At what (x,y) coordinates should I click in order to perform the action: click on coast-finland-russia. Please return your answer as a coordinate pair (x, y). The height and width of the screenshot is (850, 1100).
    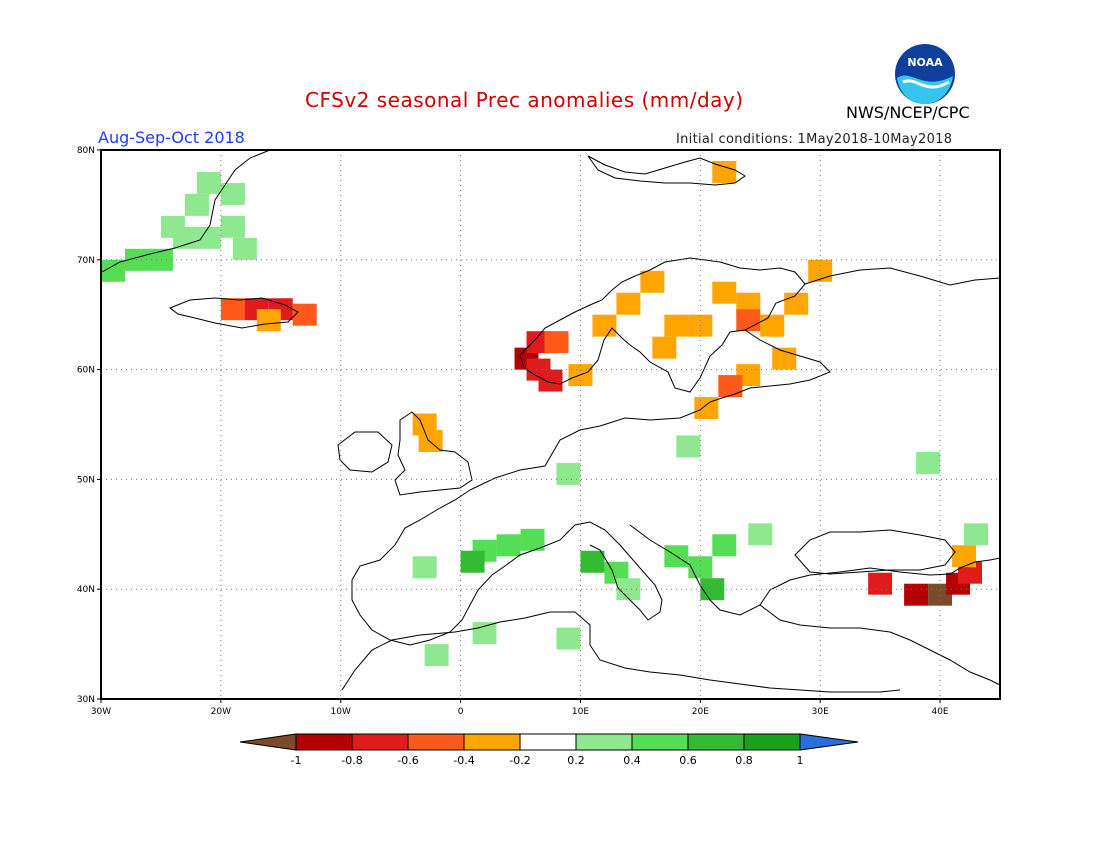
    Looking at the image, I should click on (770, 366).